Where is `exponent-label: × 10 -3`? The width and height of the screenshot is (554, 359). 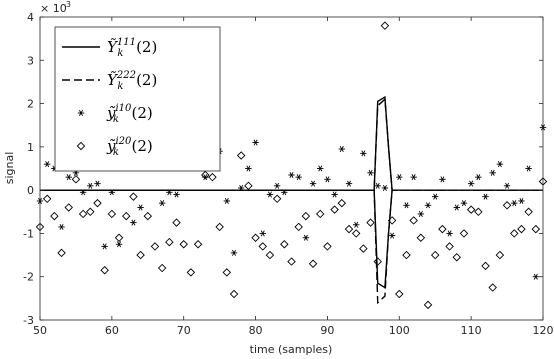 exponent-label: × 10 -3 is located at coordinates (55, 7).